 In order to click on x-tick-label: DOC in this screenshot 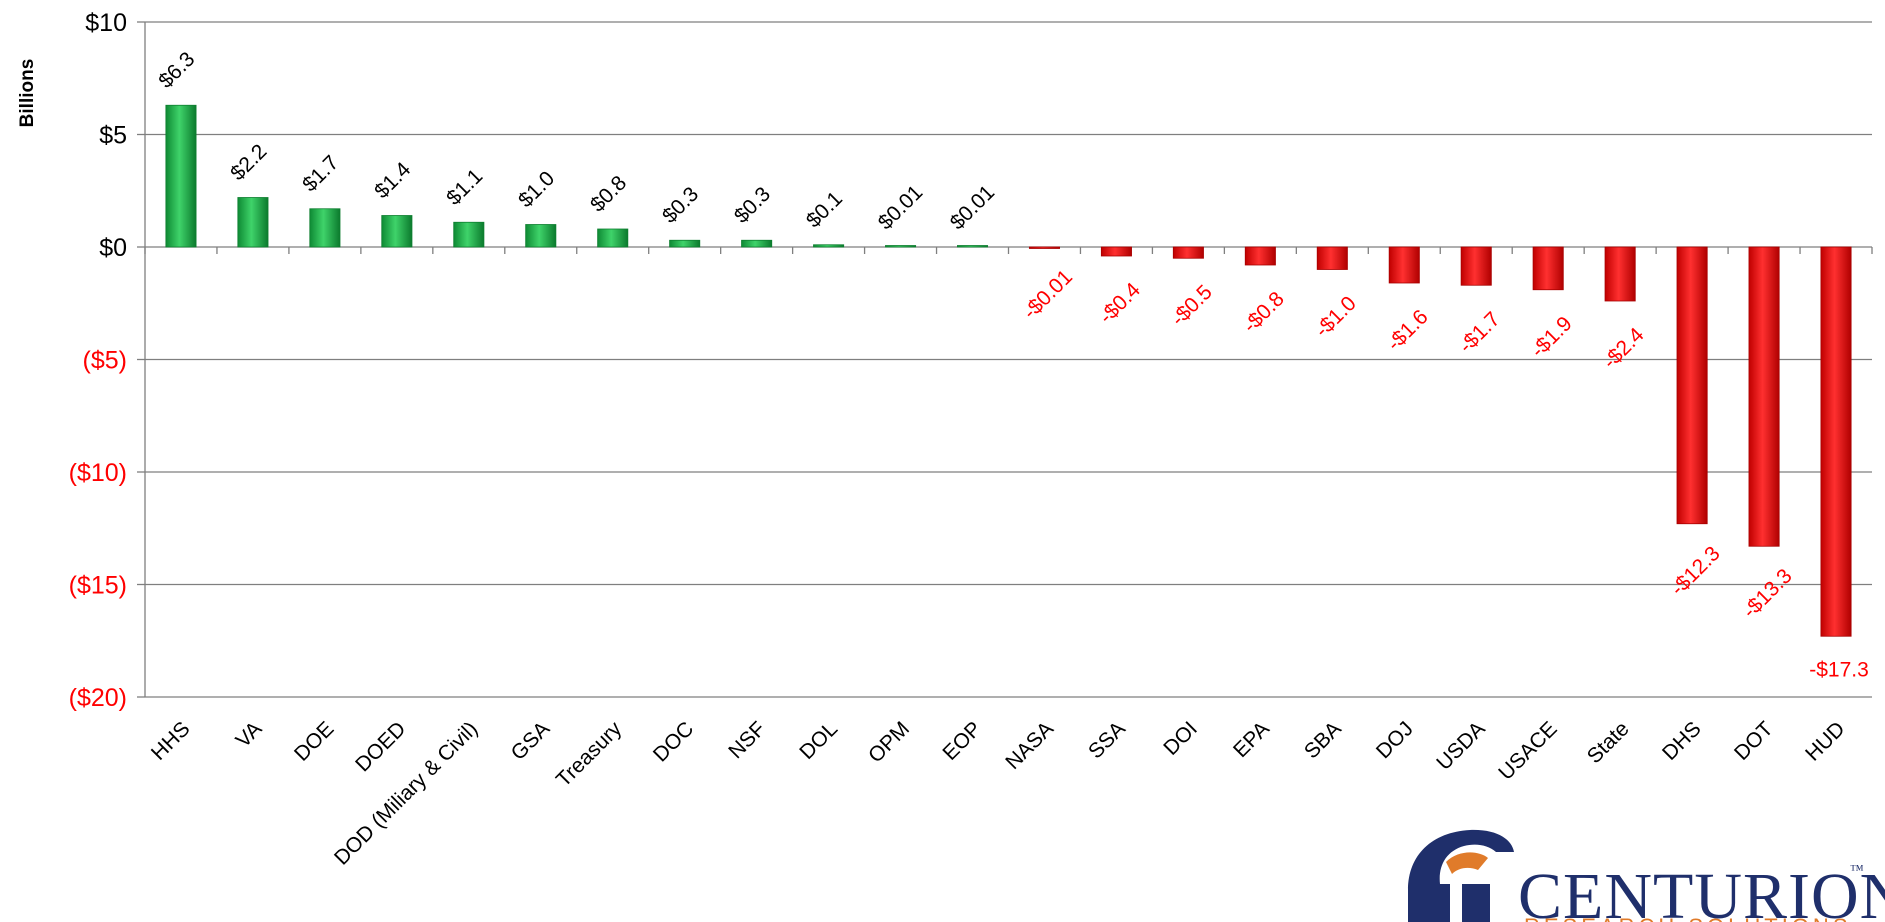, I will do `click(673, 741)`.